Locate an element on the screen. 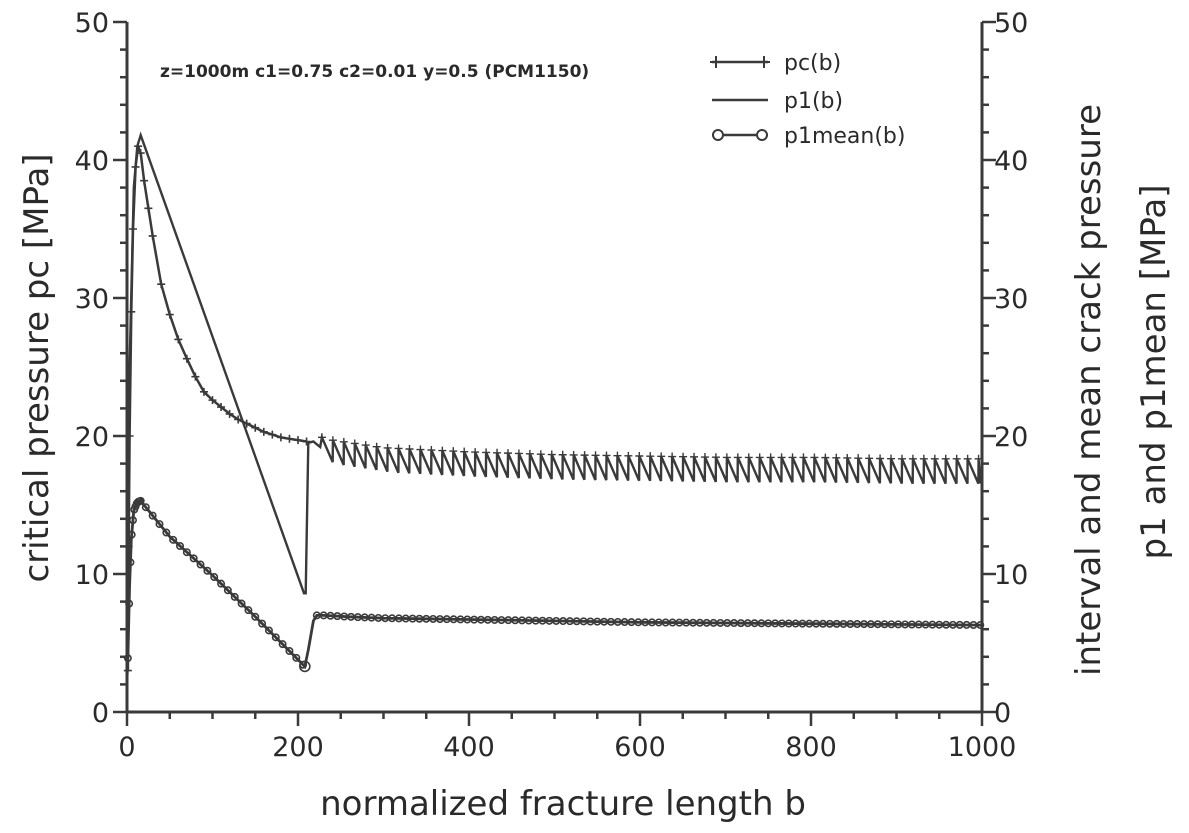 This screenshot has width=1189, height=833. y-right-tick-label: 40 is located at coordinates (1011, 161).